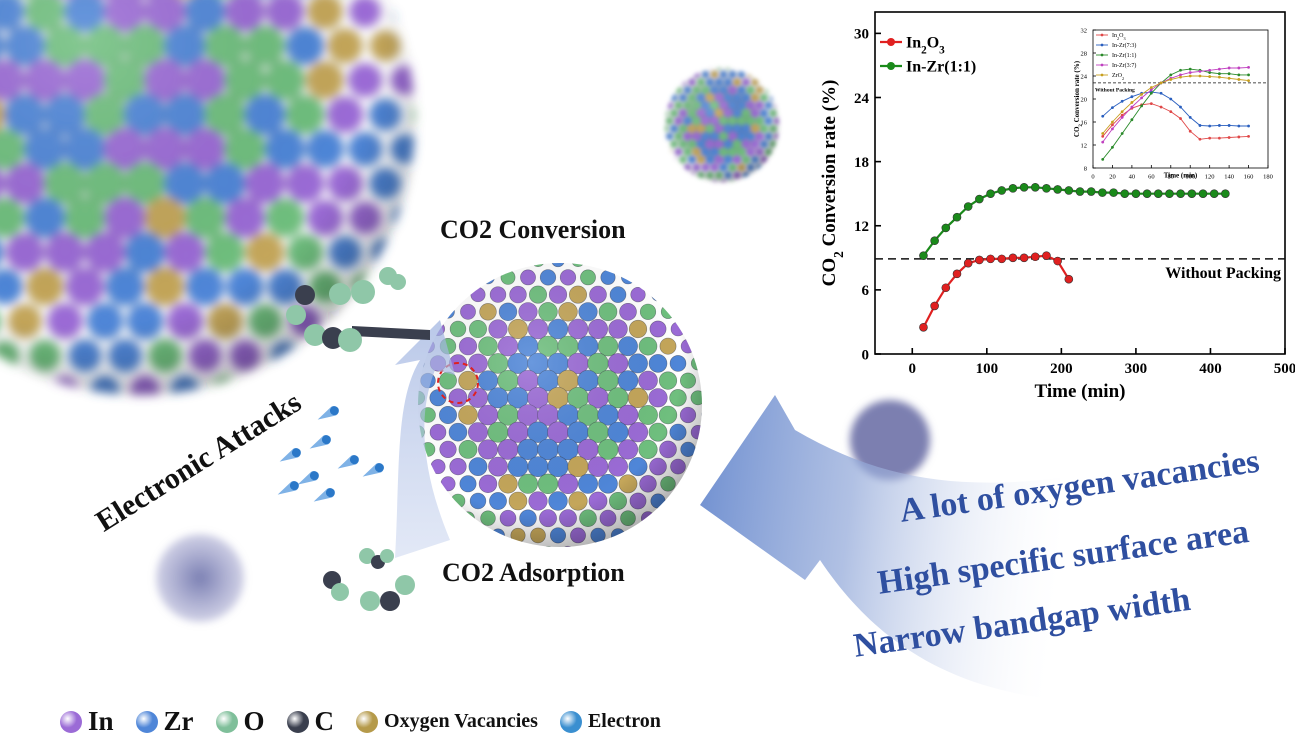  I want to click on x-tick-label: 180, so click(1268, 177).